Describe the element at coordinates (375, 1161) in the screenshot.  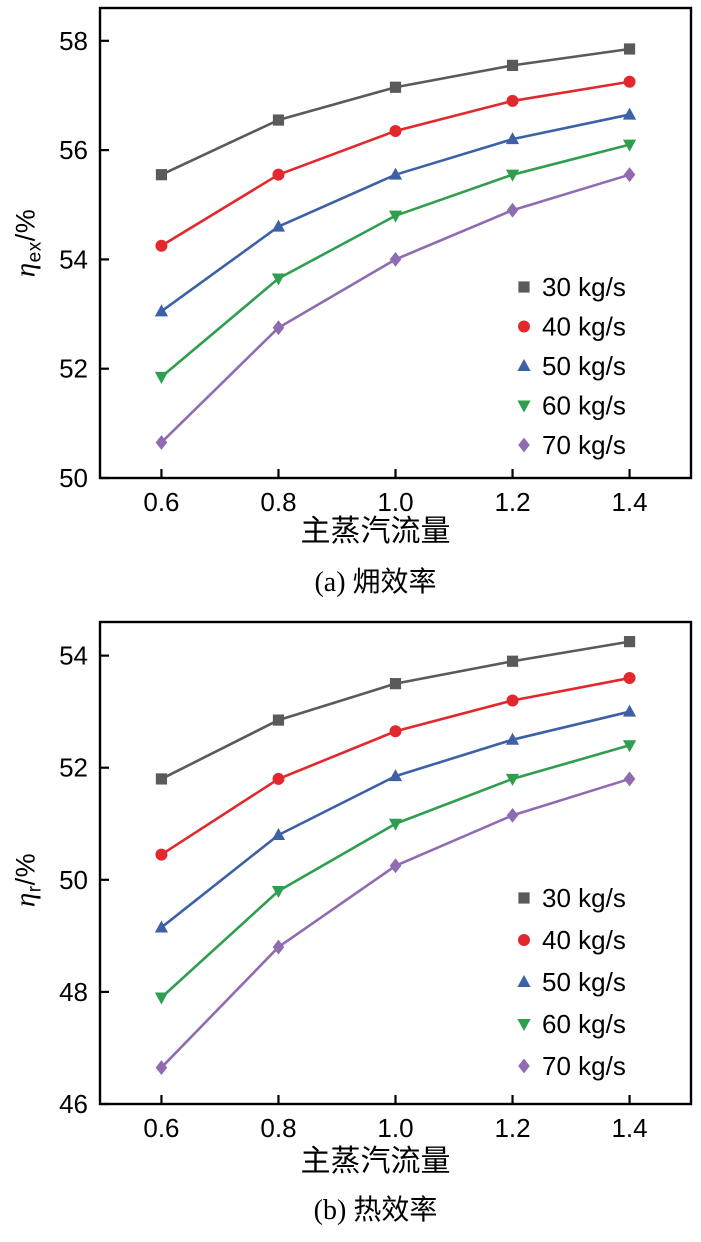
I see `chart-b-x-axis-label: 主蒸汽流量` at that location.